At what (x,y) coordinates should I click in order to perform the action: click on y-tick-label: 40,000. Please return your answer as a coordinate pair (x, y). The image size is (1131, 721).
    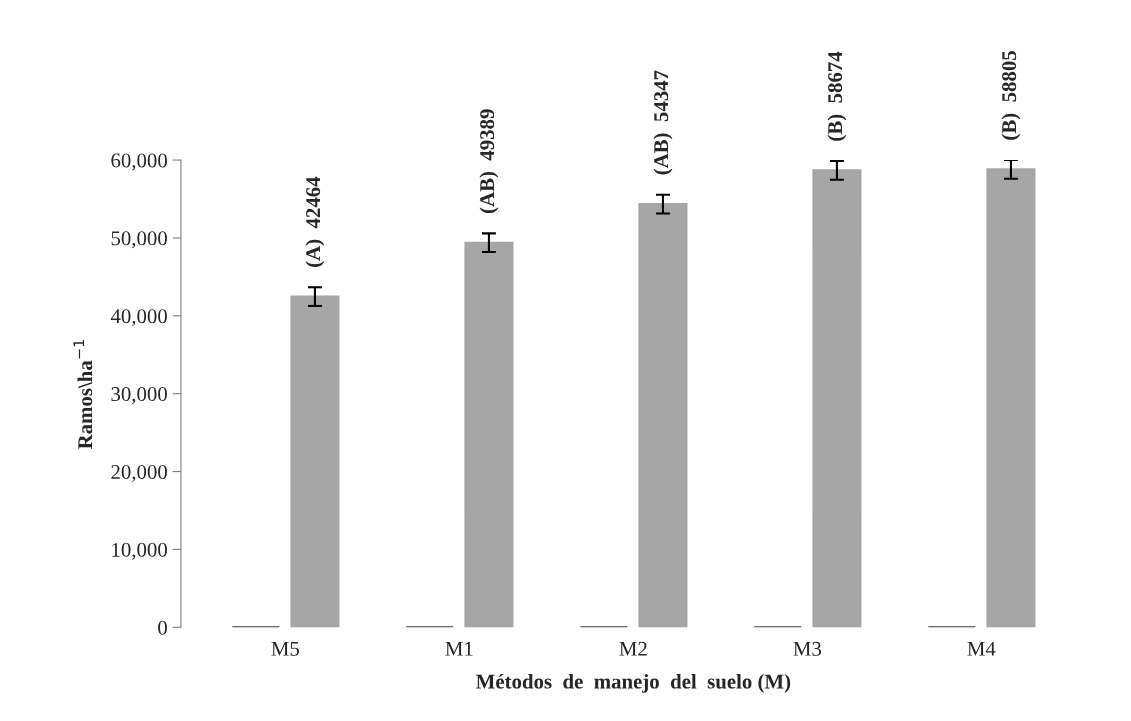
    Looking at the image, I should click on (138, 318).